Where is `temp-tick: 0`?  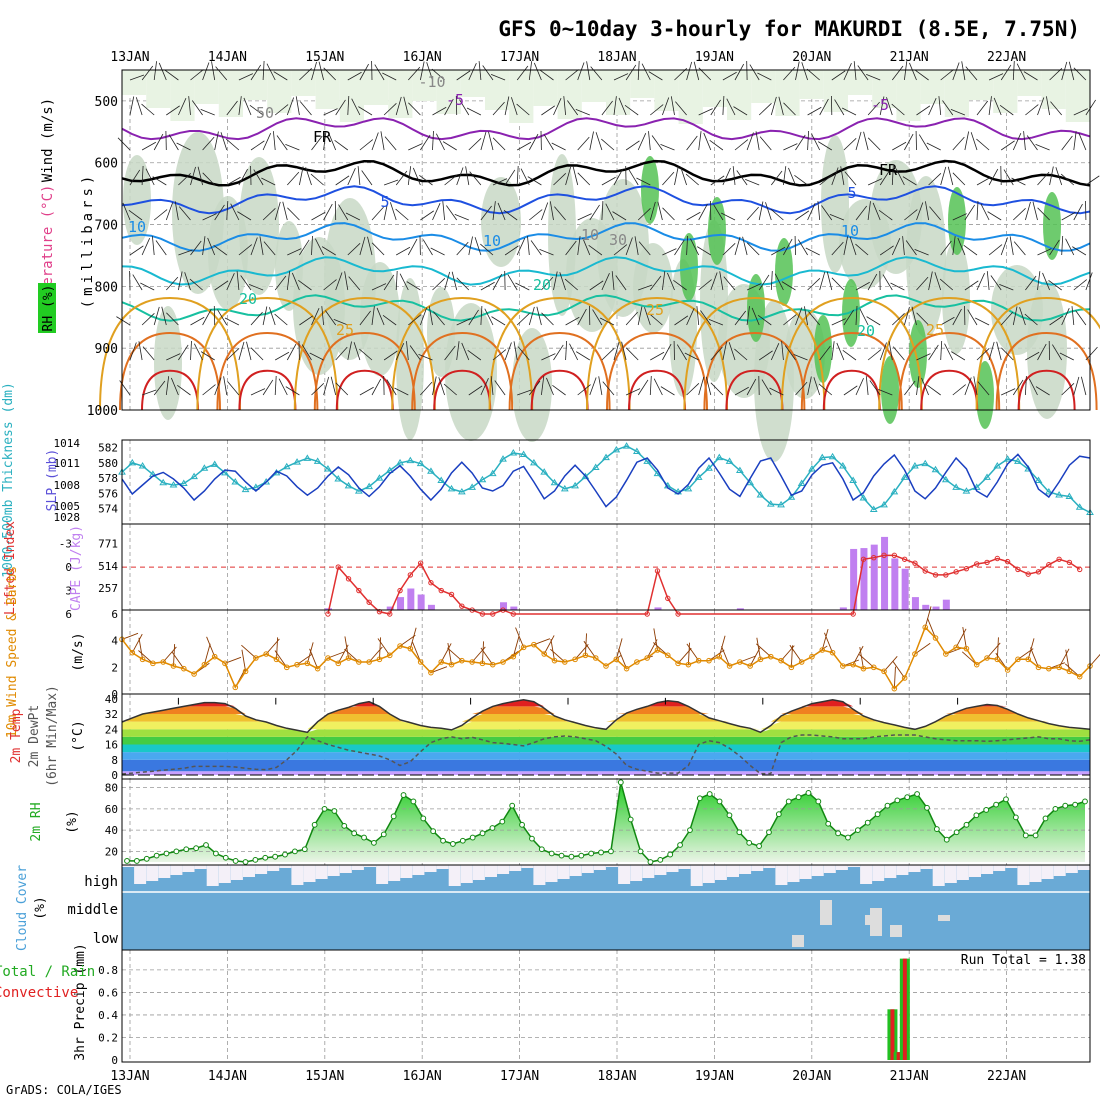 temp-tick: 0 is located at coordinates (114, 775).